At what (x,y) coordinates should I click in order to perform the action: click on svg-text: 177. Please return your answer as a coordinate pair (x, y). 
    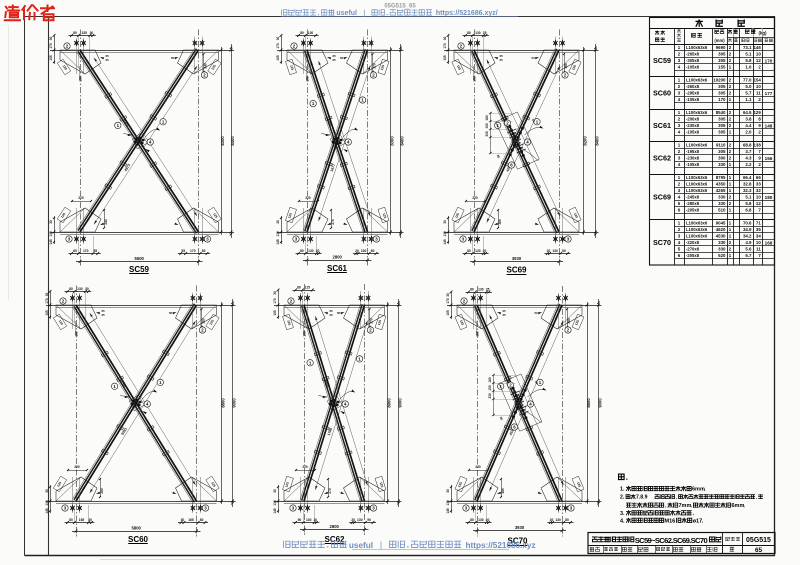
    Looking at the image, I should click on (769, 93).